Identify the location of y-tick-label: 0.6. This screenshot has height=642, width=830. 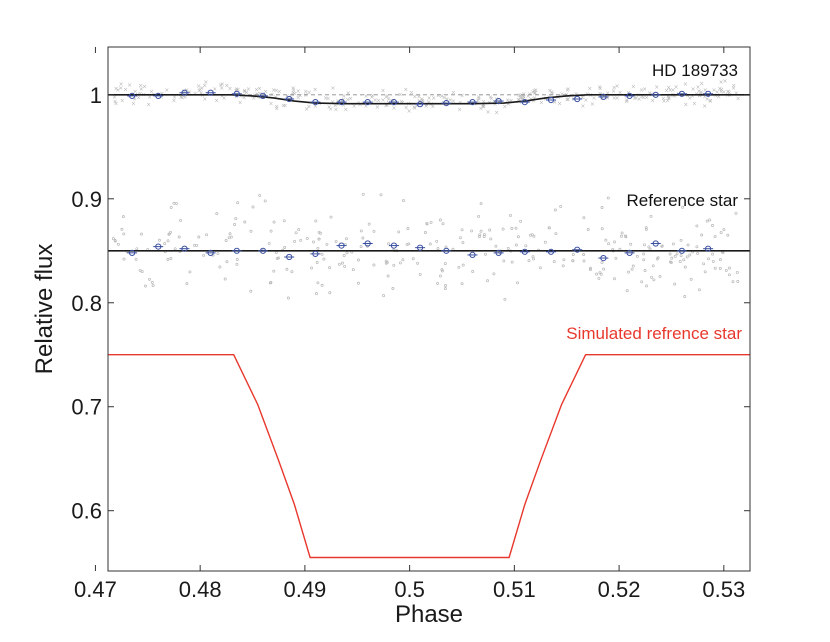
(86, 511).